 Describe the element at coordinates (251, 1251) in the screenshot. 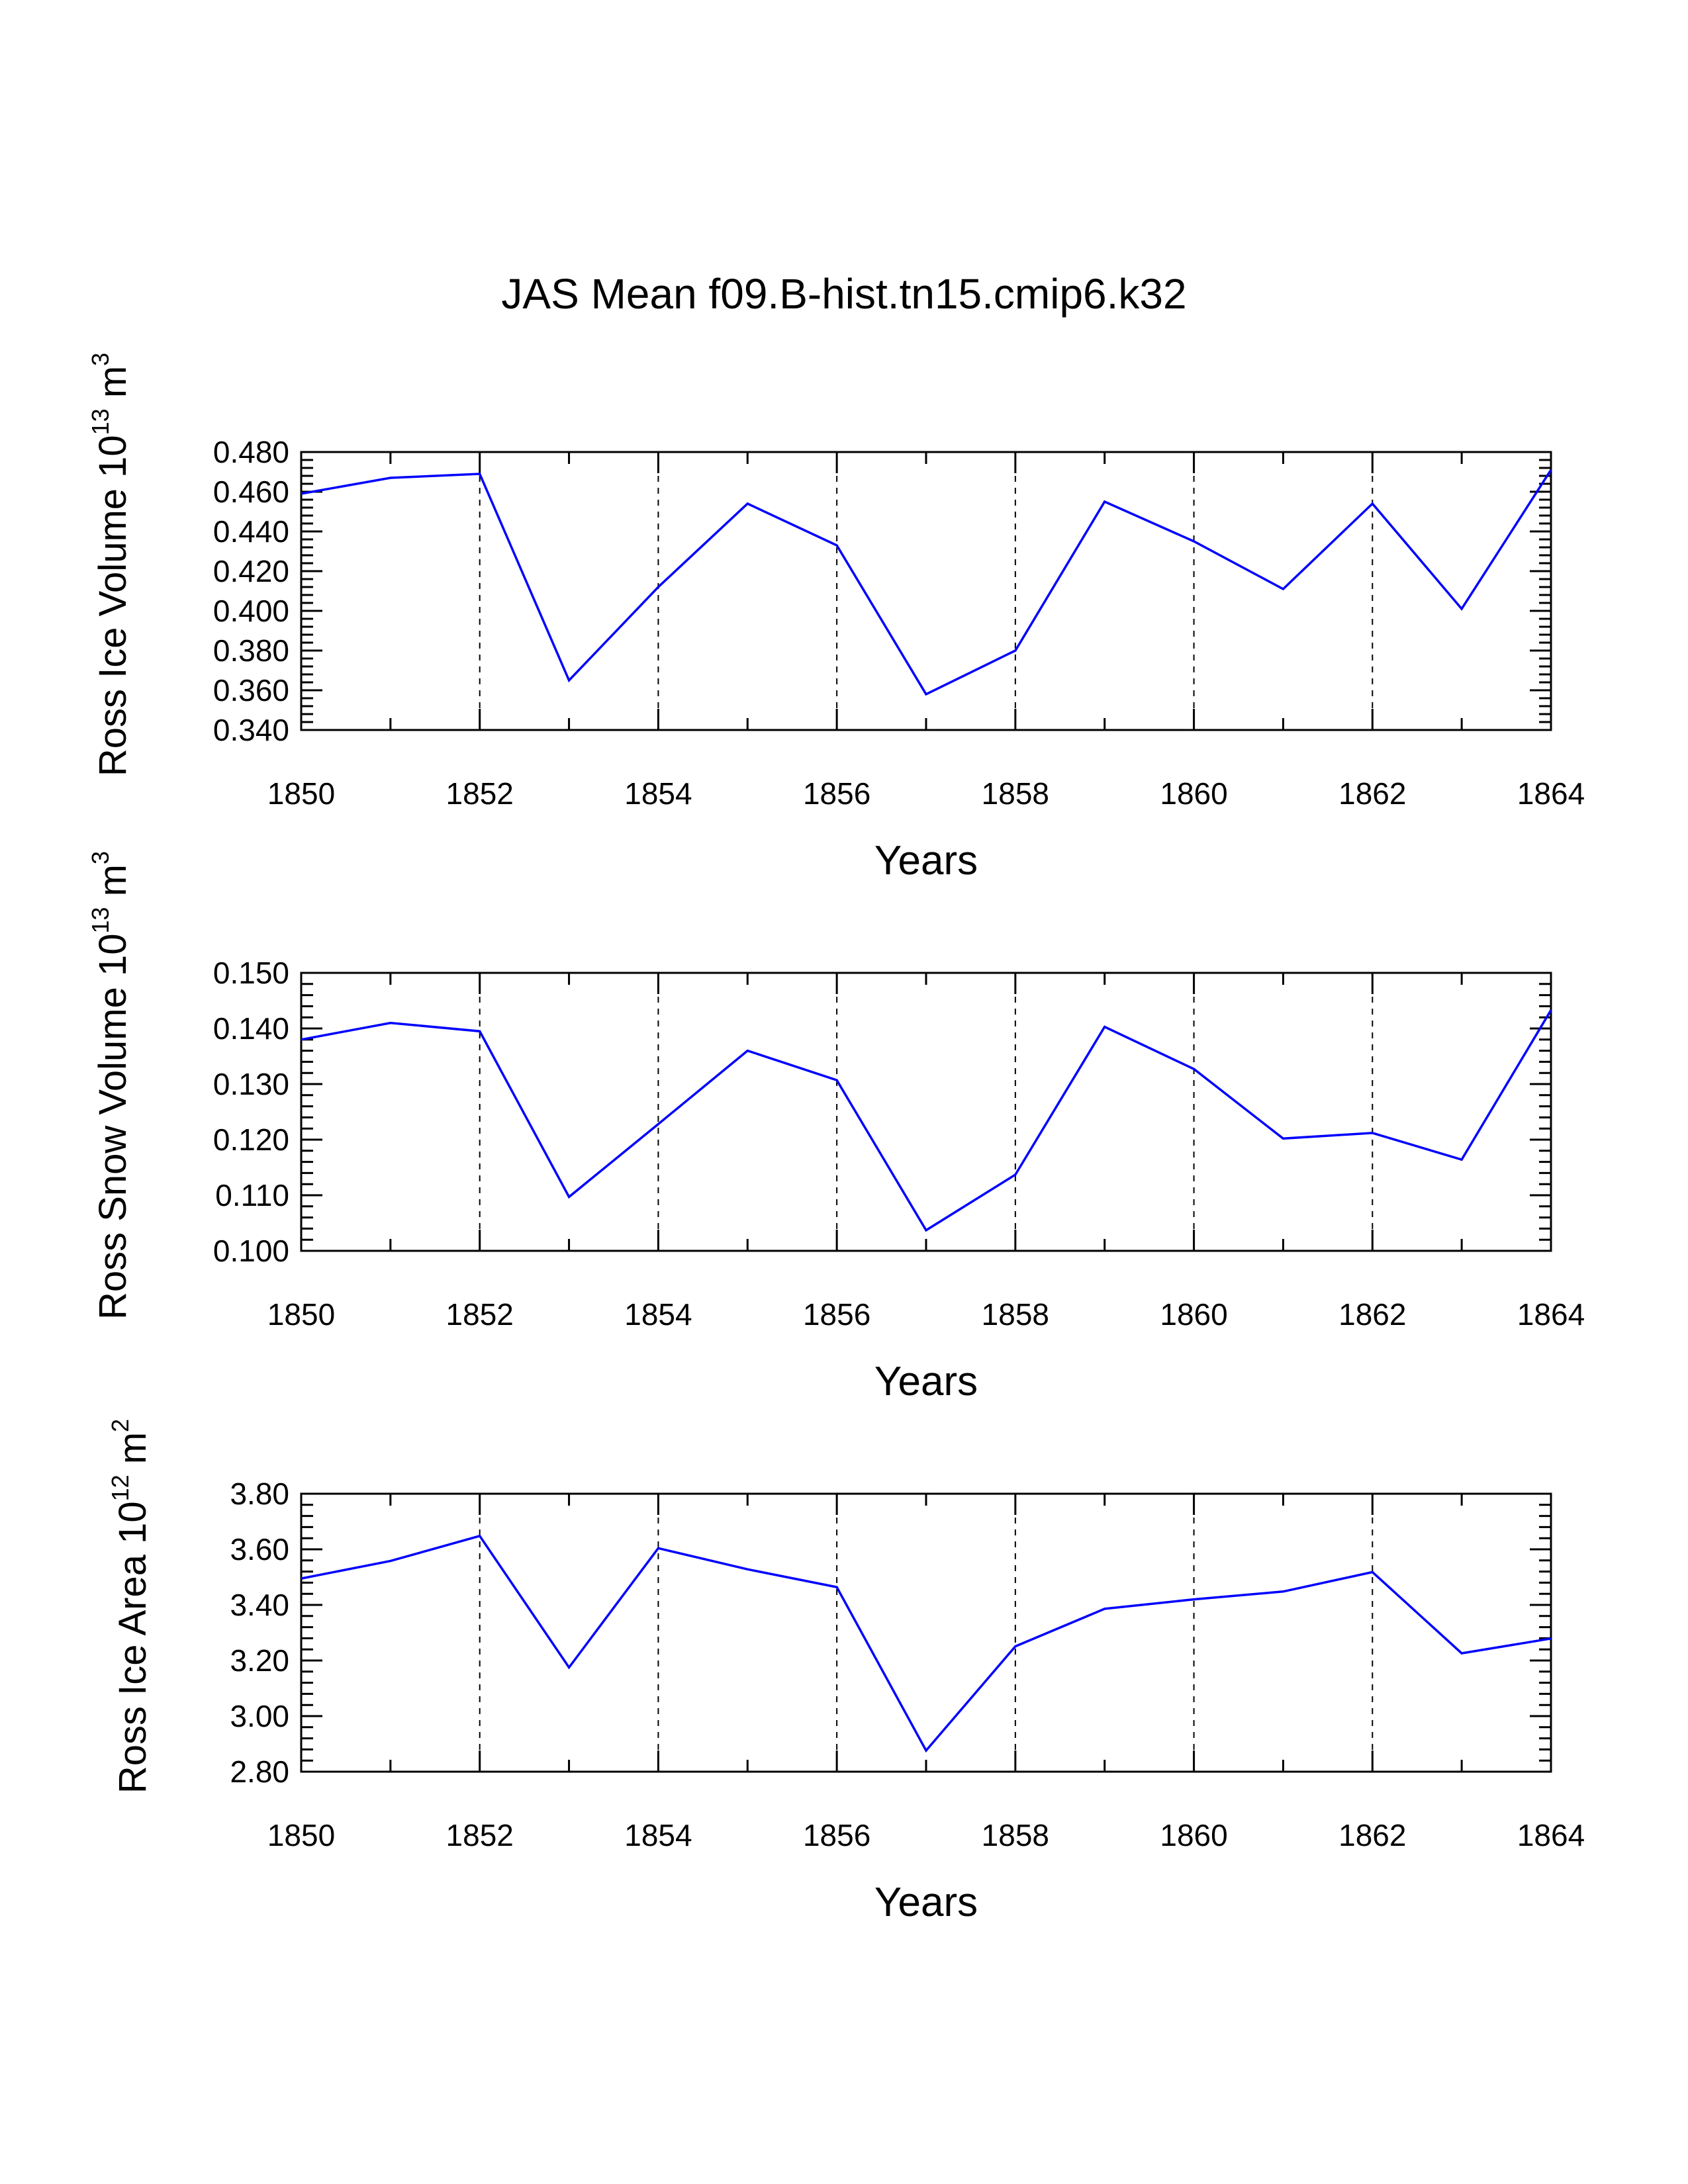

I see `y-tick-label: 0.100` at that location.